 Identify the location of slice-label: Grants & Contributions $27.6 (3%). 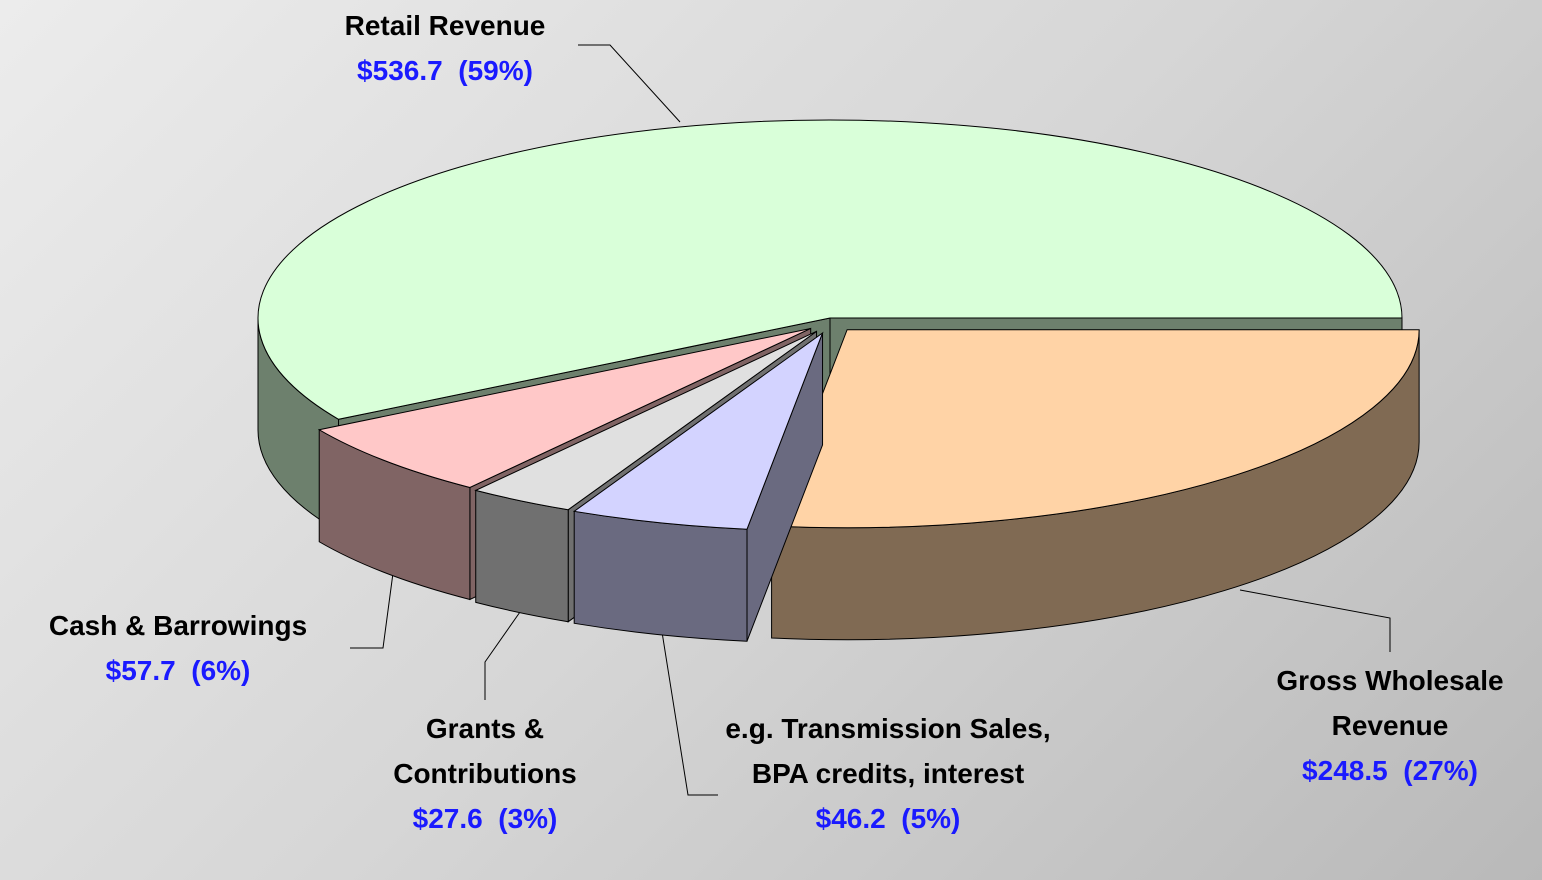
(485, 773).